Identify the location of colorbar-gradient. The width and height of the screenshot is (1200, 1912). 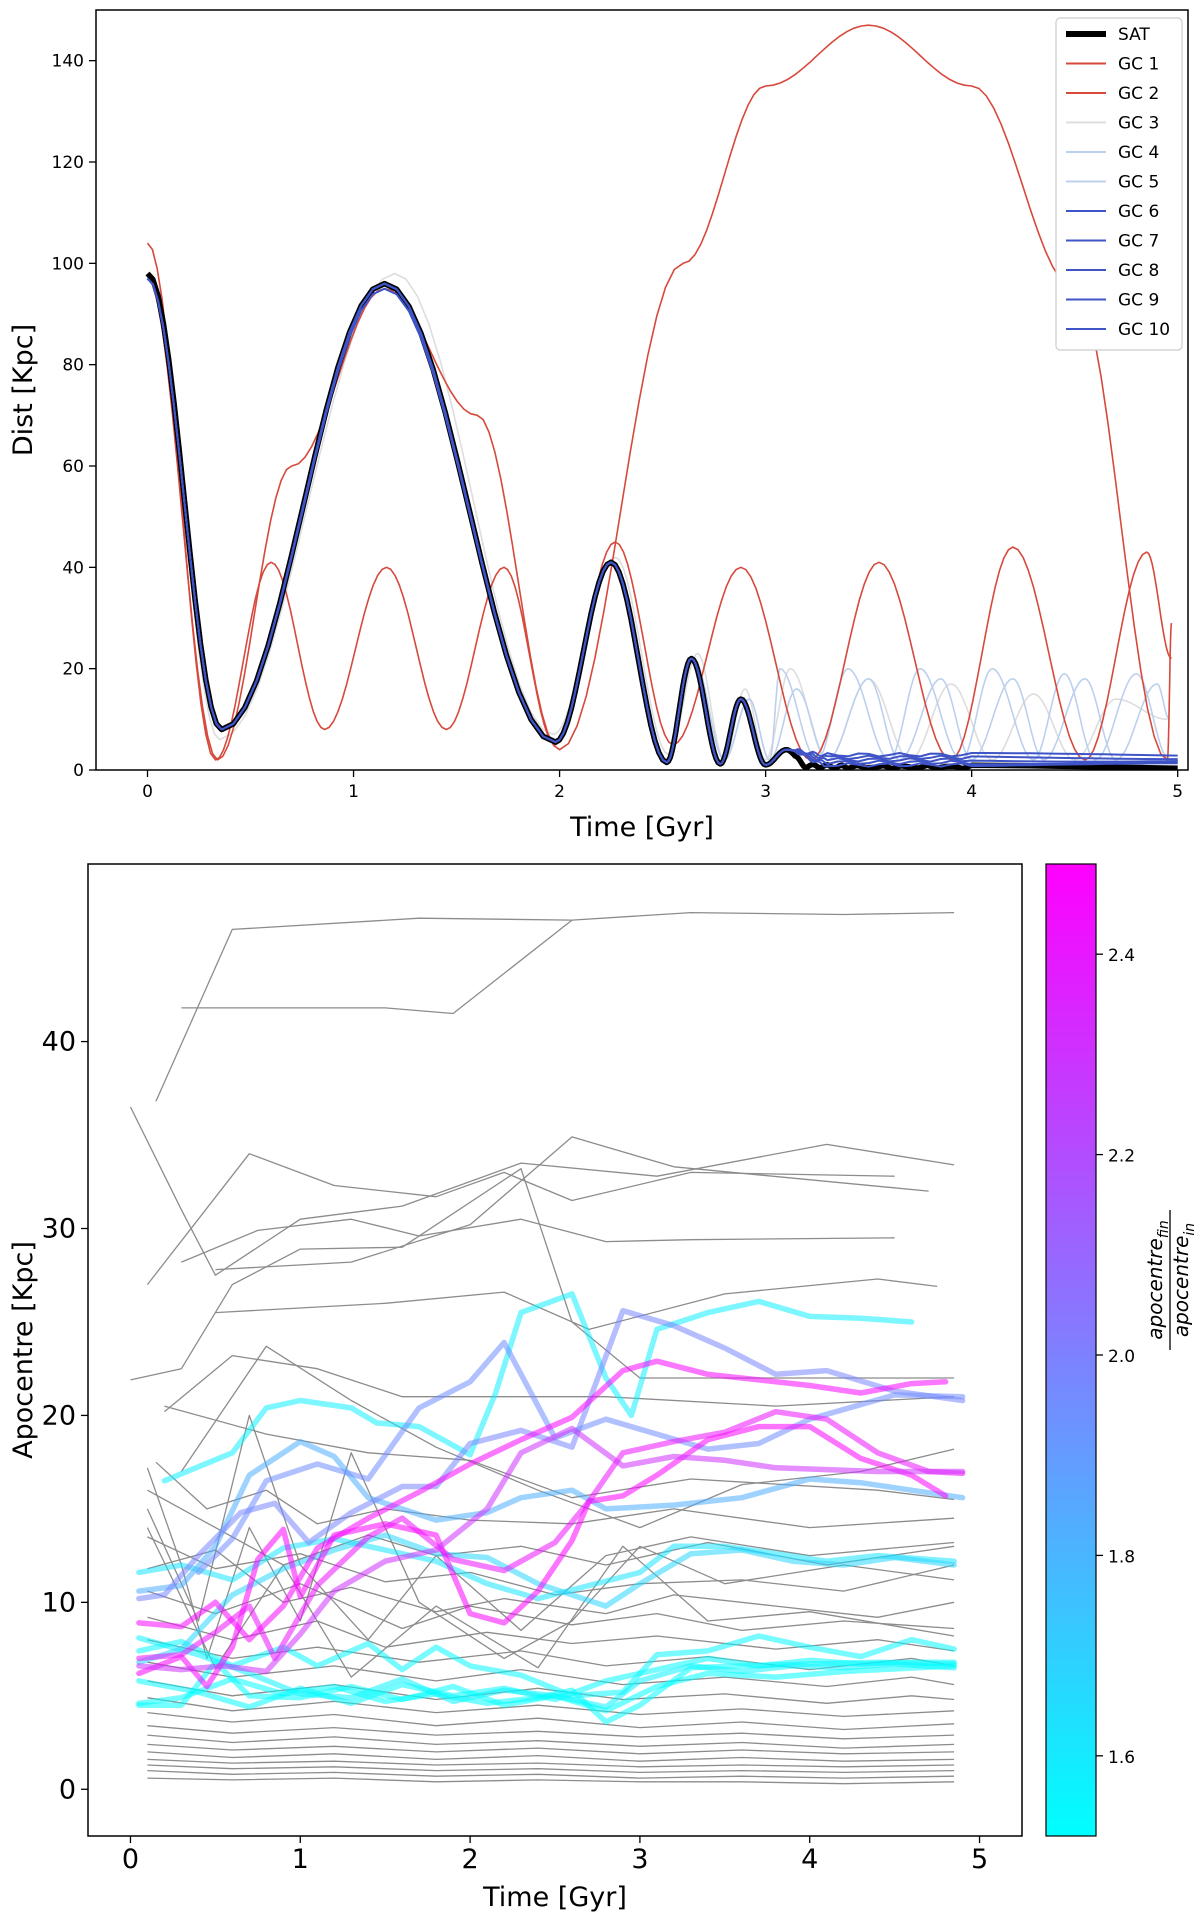
(1071, 1350).